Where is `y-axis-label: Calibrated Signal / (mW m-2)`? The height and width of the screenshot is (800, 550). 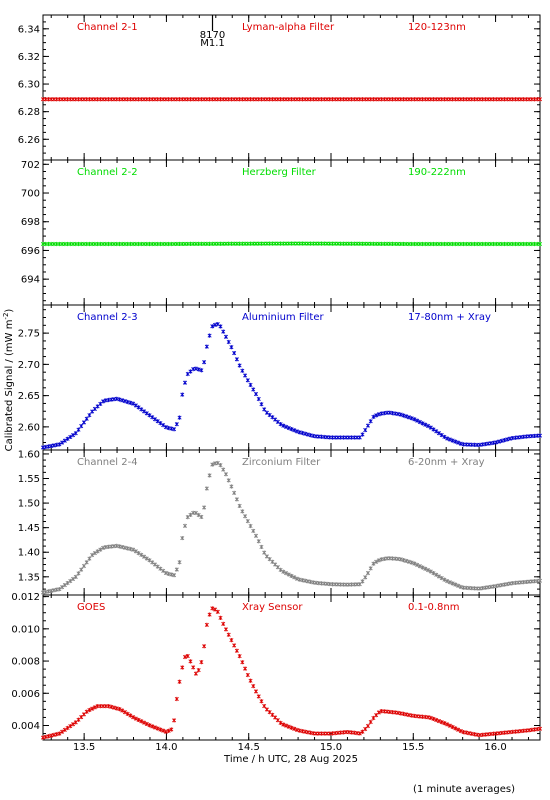
y-axis-label: Calibrated Signal / (mW m-2) is located at coordinates (8, 380).